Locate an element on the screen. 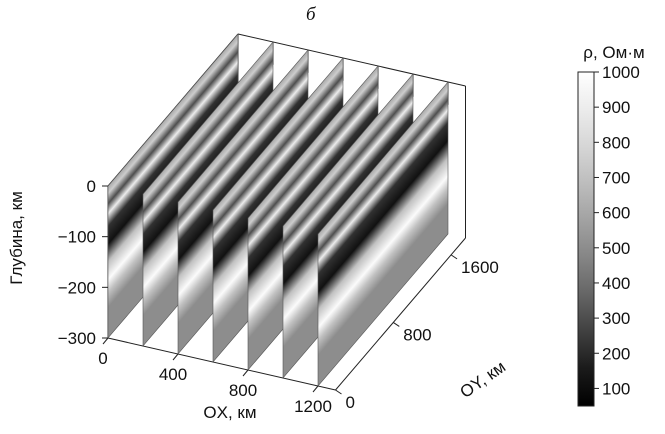 The image size is (665, 434). colorbar-tick-label: 1000 is located at coordinates (621, 72).